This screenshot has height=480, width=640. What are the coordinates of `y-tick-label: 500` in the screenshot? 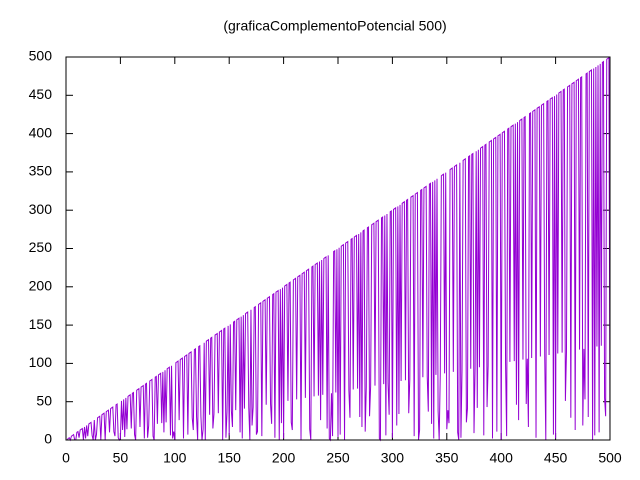 It's located at (41, 56).